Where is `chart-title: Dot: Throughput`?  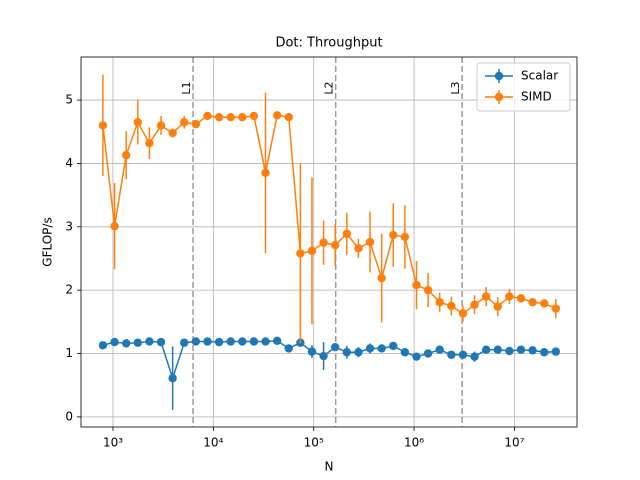
chart-title: Dot: Throughput is located at coordinates (328, 43).